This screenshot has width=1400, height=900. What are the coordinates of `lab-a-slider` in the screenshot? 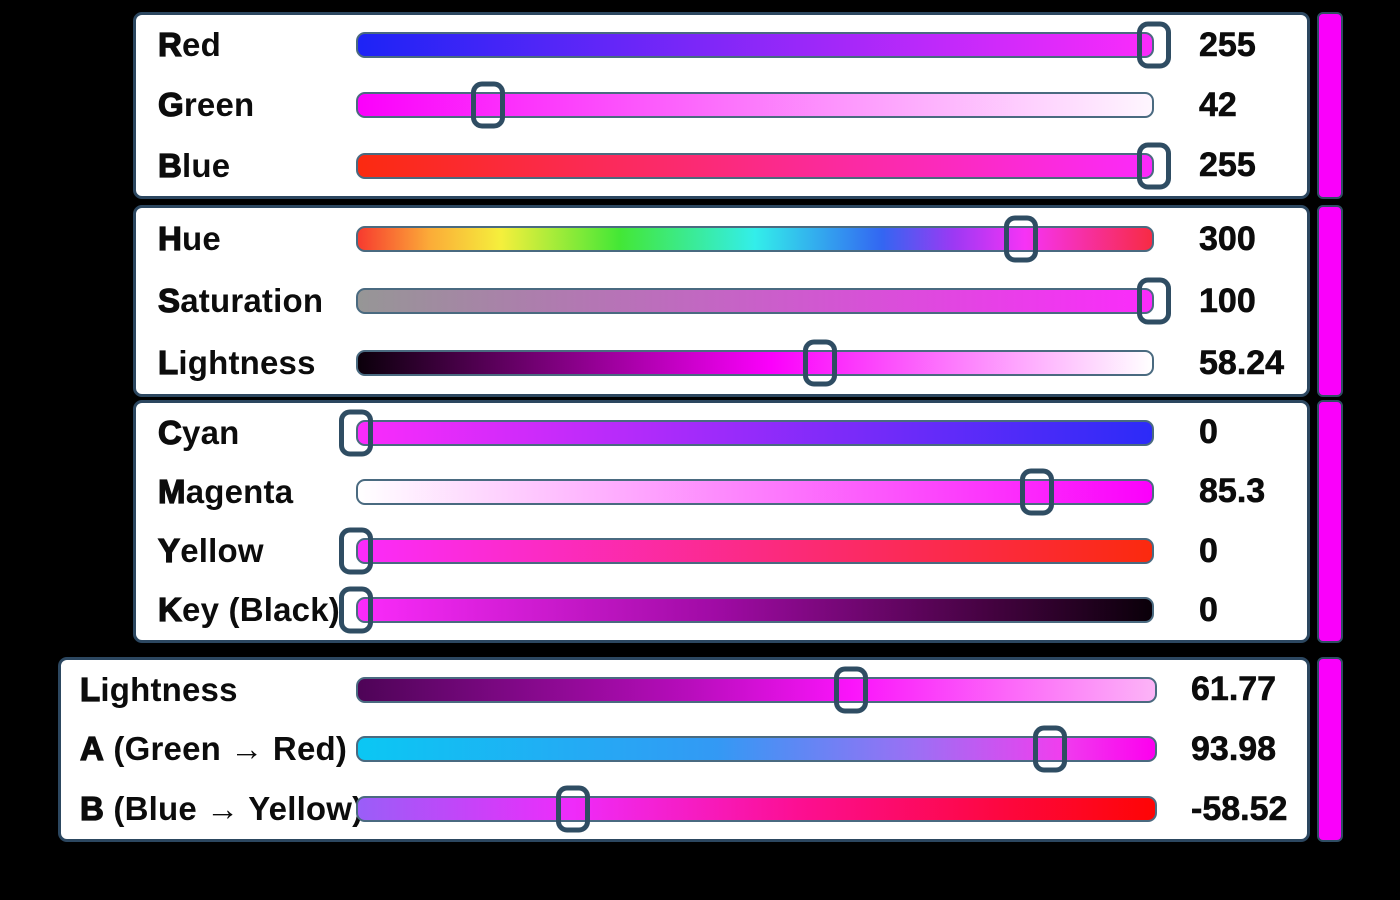 It's located at (756, 749).